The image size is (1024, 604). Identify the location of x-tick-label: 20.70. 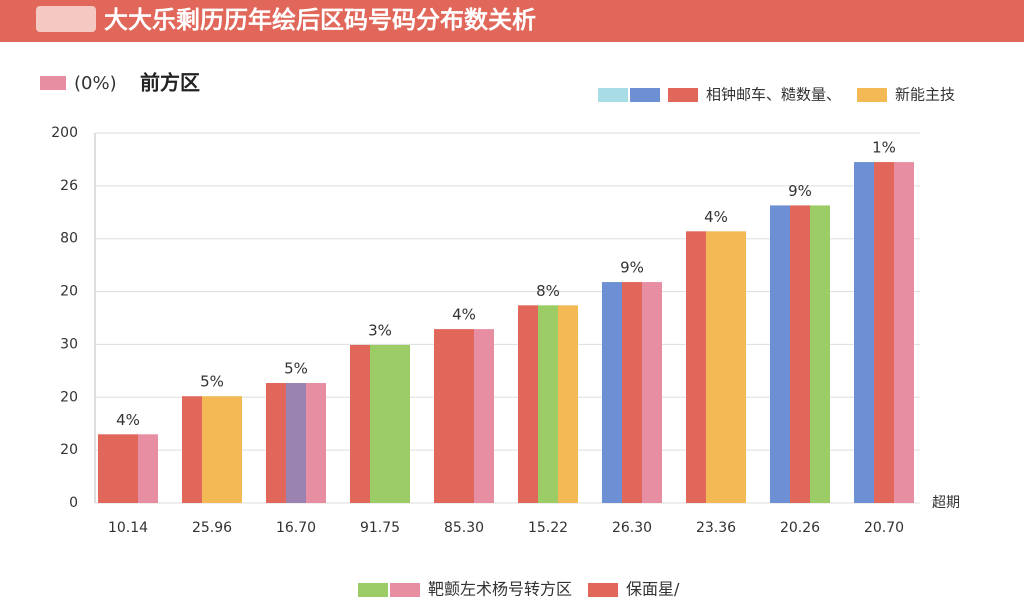
(884, 528).